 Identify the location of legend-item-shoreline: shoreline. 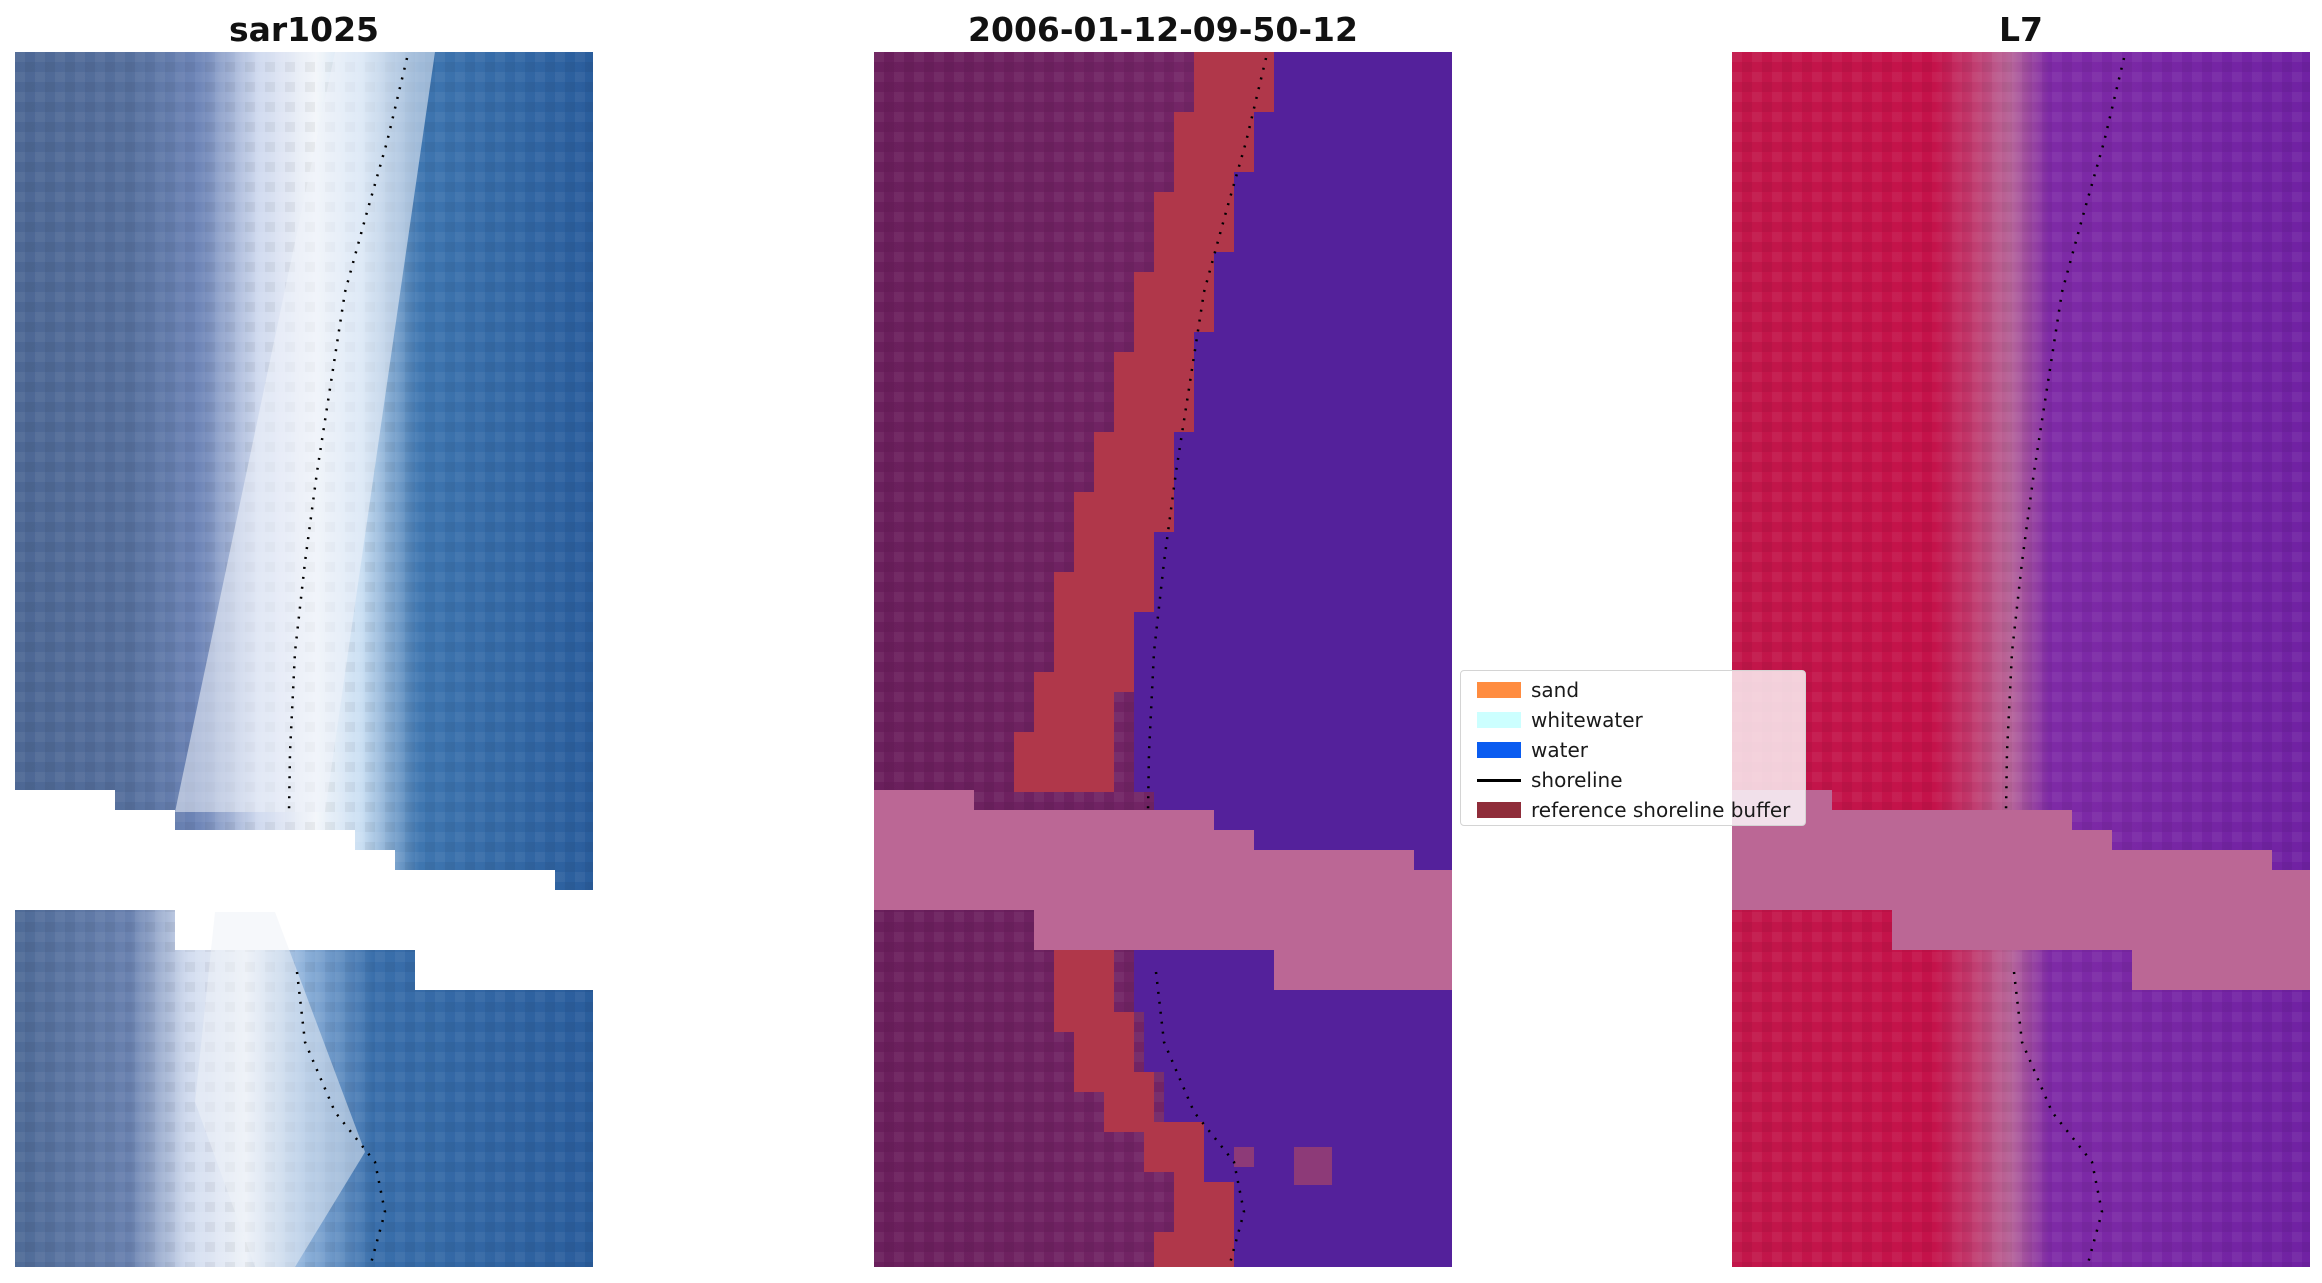
(1636, 779).